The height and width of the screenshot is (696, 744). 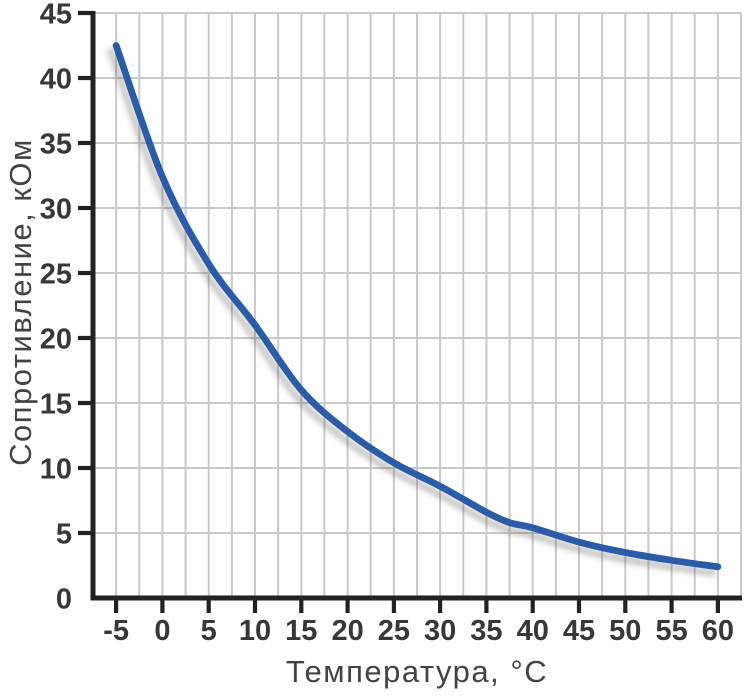 I want to click on y-tick-label: 30, so click(x=56, y=210).